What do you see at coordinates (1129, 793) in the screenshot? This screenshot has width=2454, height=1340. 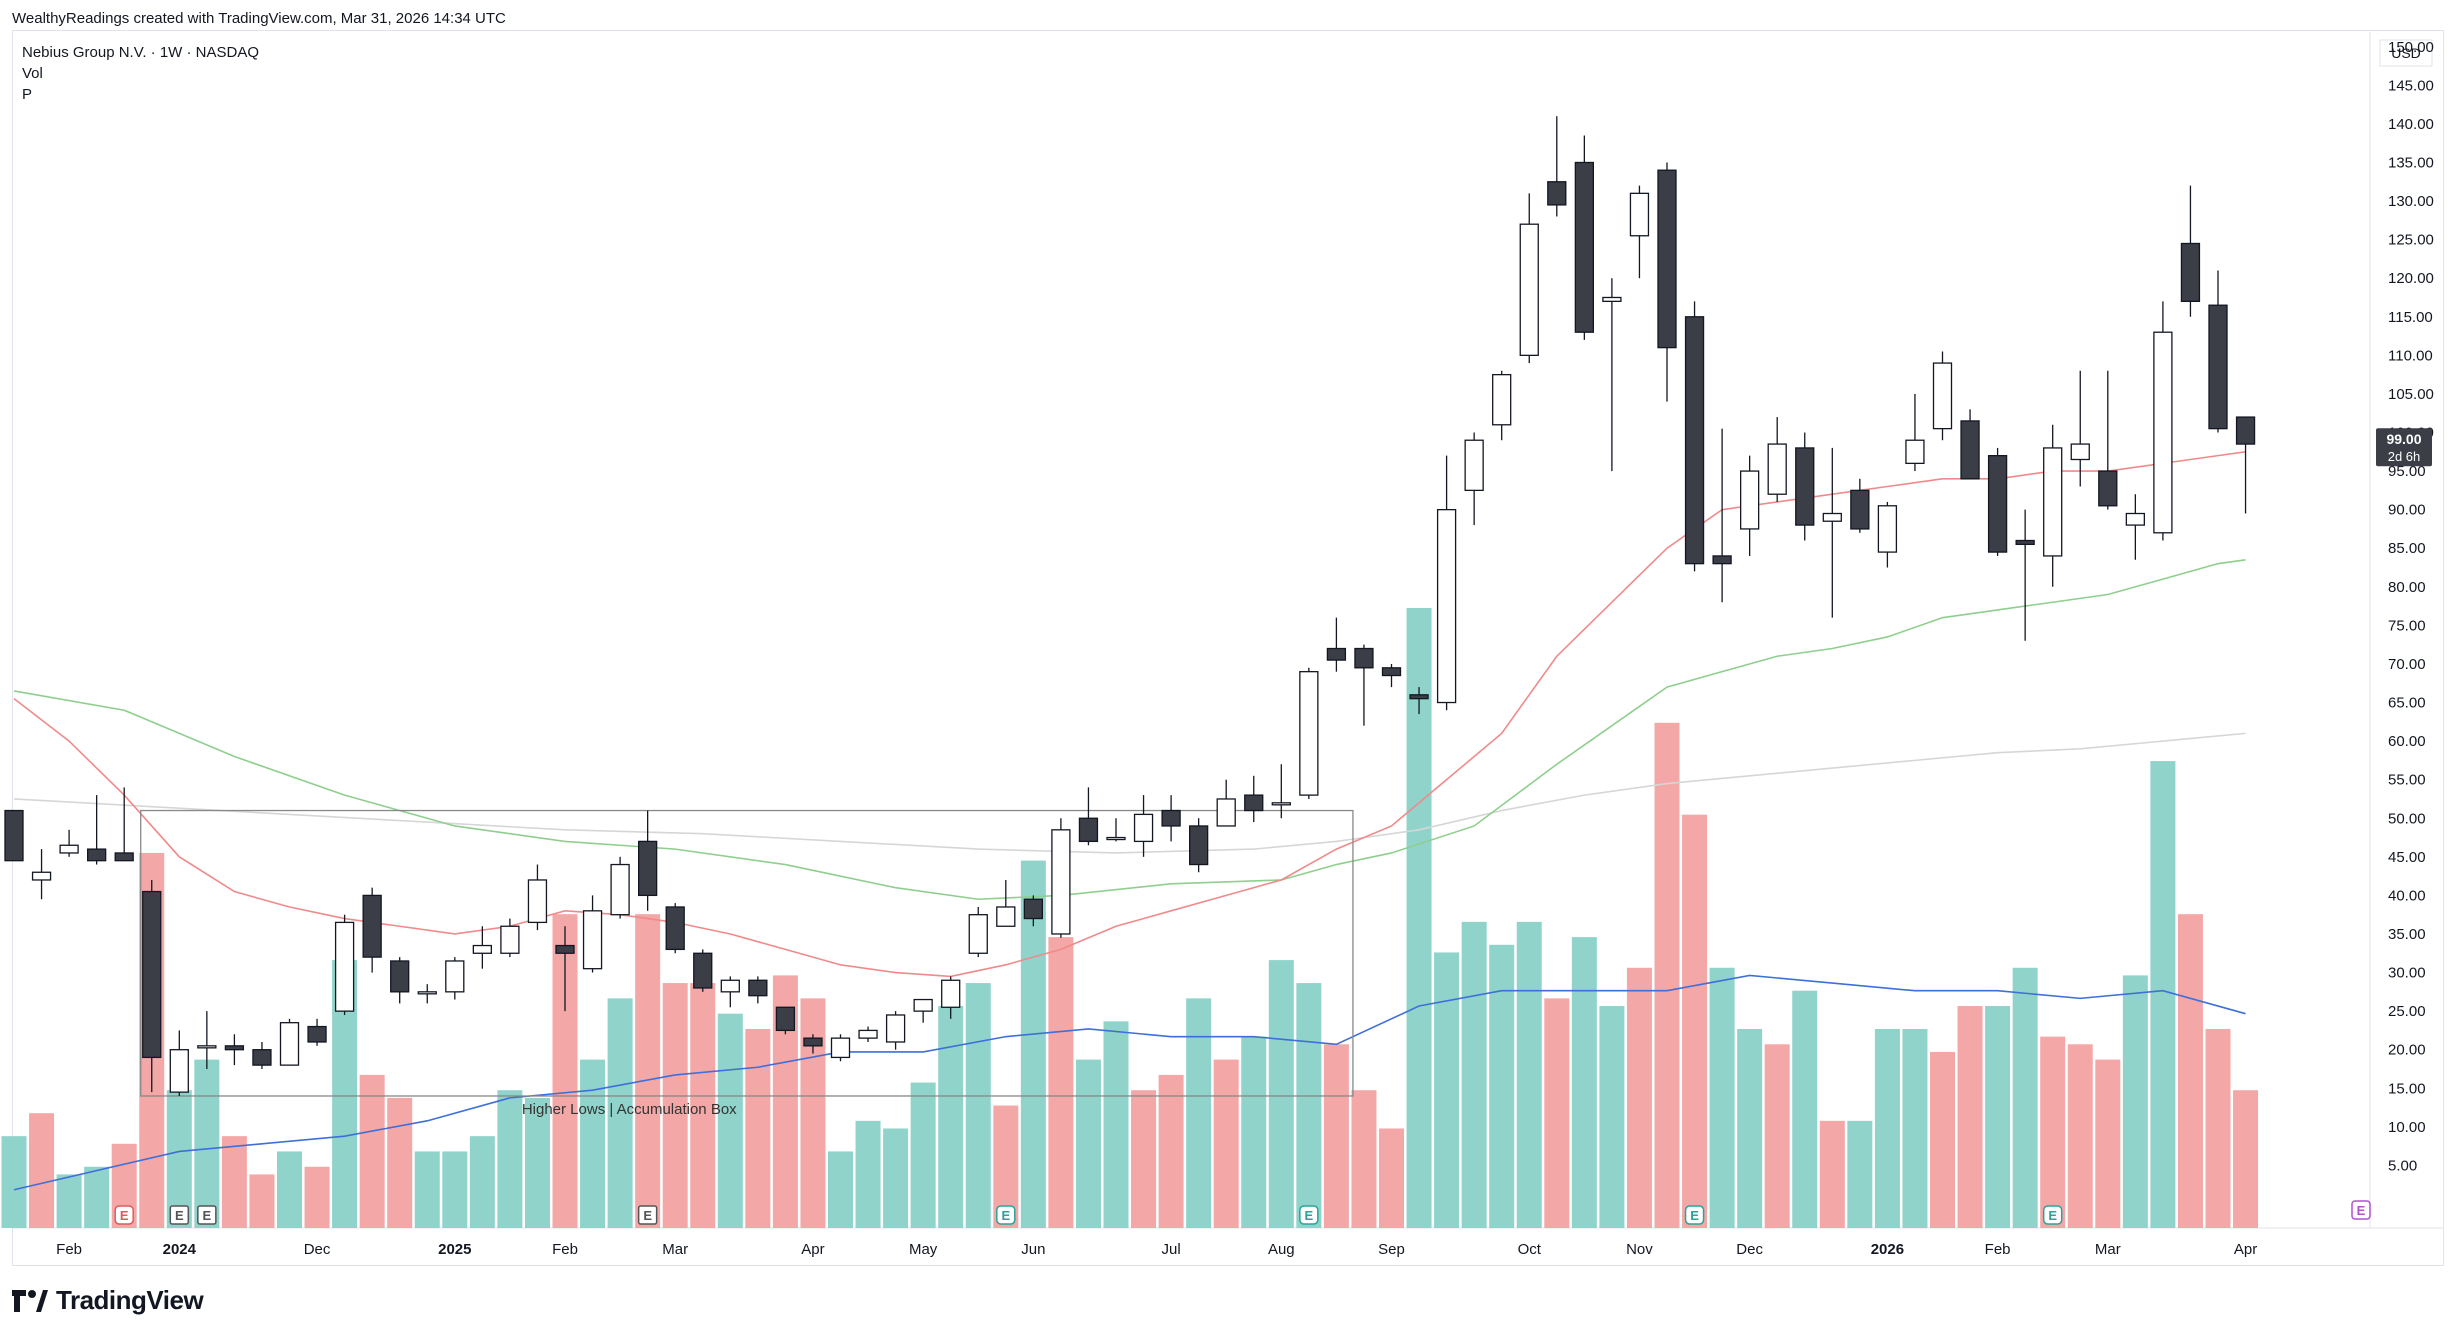 I see `ma-slow-line` at bounding box center [1129, 793].